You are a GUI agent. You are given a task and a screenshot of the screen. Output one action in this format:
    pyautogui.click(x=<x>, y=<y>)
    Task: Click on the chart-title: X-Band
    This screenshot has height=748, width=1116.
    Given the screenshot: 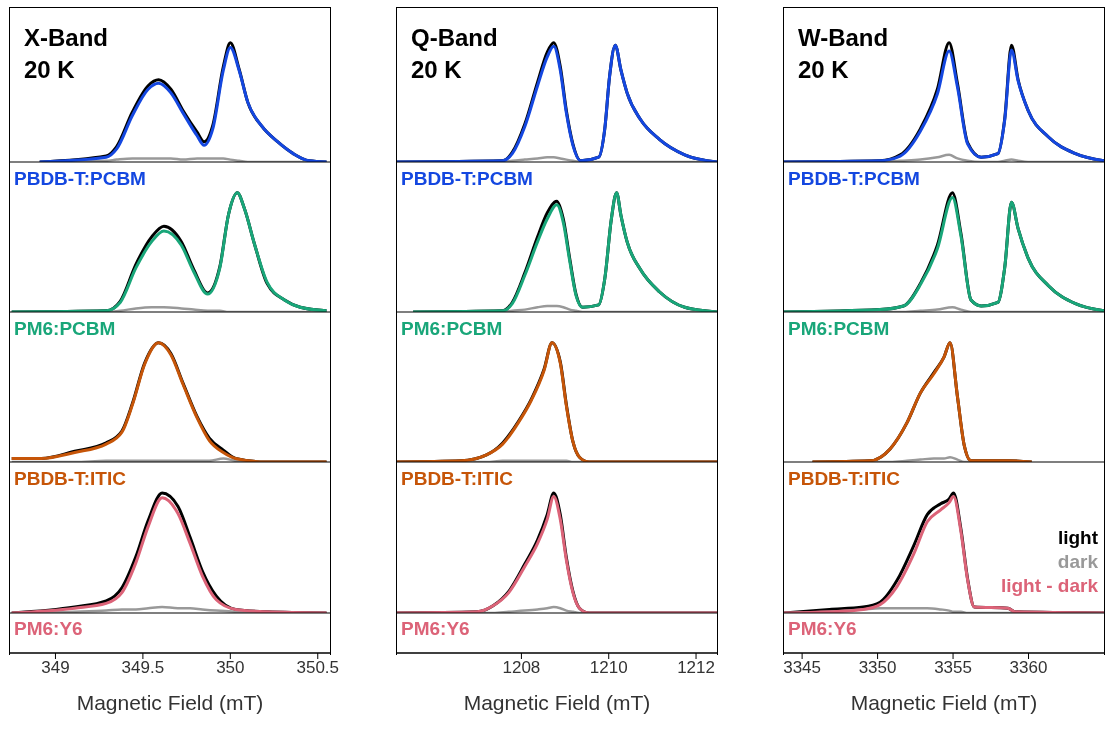 What is the action you would take?
    pyautogui.click(x=66, y=38)
    